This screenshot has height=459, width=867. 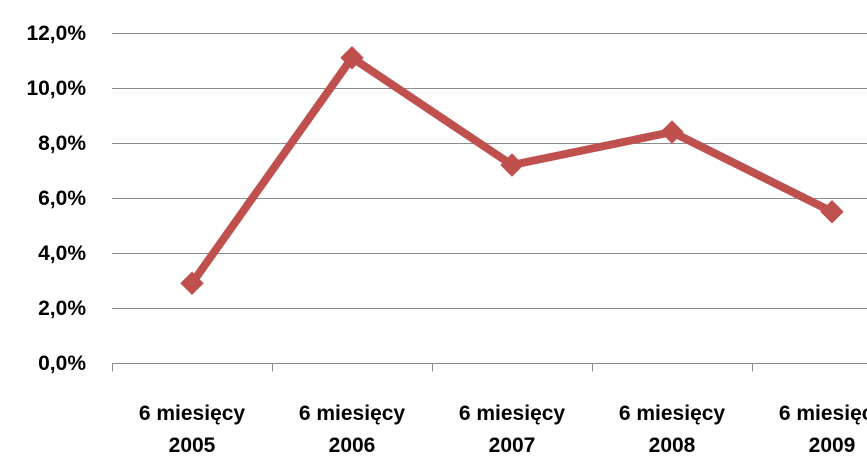 What do you see at coordinates (56, 88) in the screenshot?
I see `y-tick-label: 10,0%` at bounding box center [56, 88].